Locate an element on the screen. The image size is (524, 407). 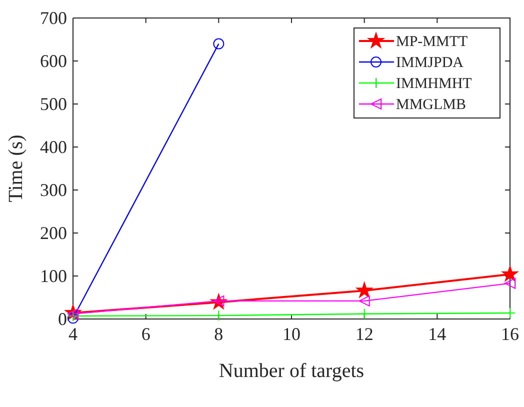
x-axis-title: Number of targets is located at coordinates (291, 371).